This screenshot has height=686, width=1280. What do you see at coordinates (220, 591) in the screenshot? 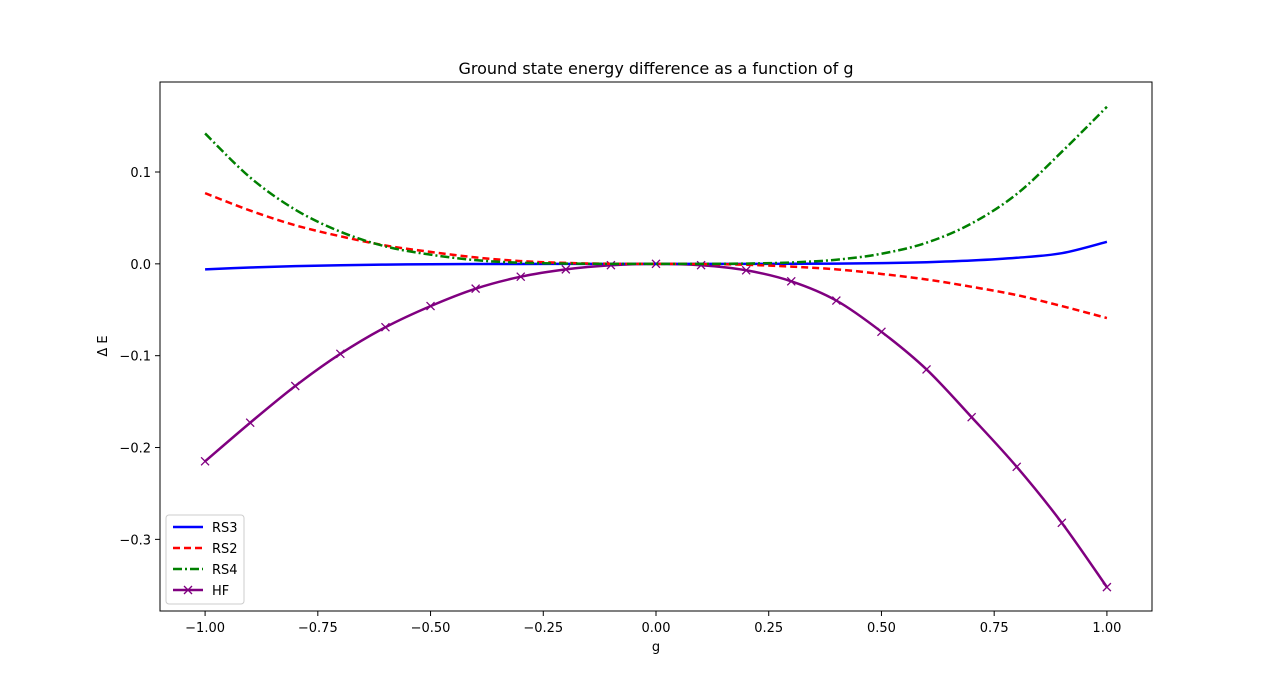
I see `legend-label-hf: HF` at bounding box center [220, 591].